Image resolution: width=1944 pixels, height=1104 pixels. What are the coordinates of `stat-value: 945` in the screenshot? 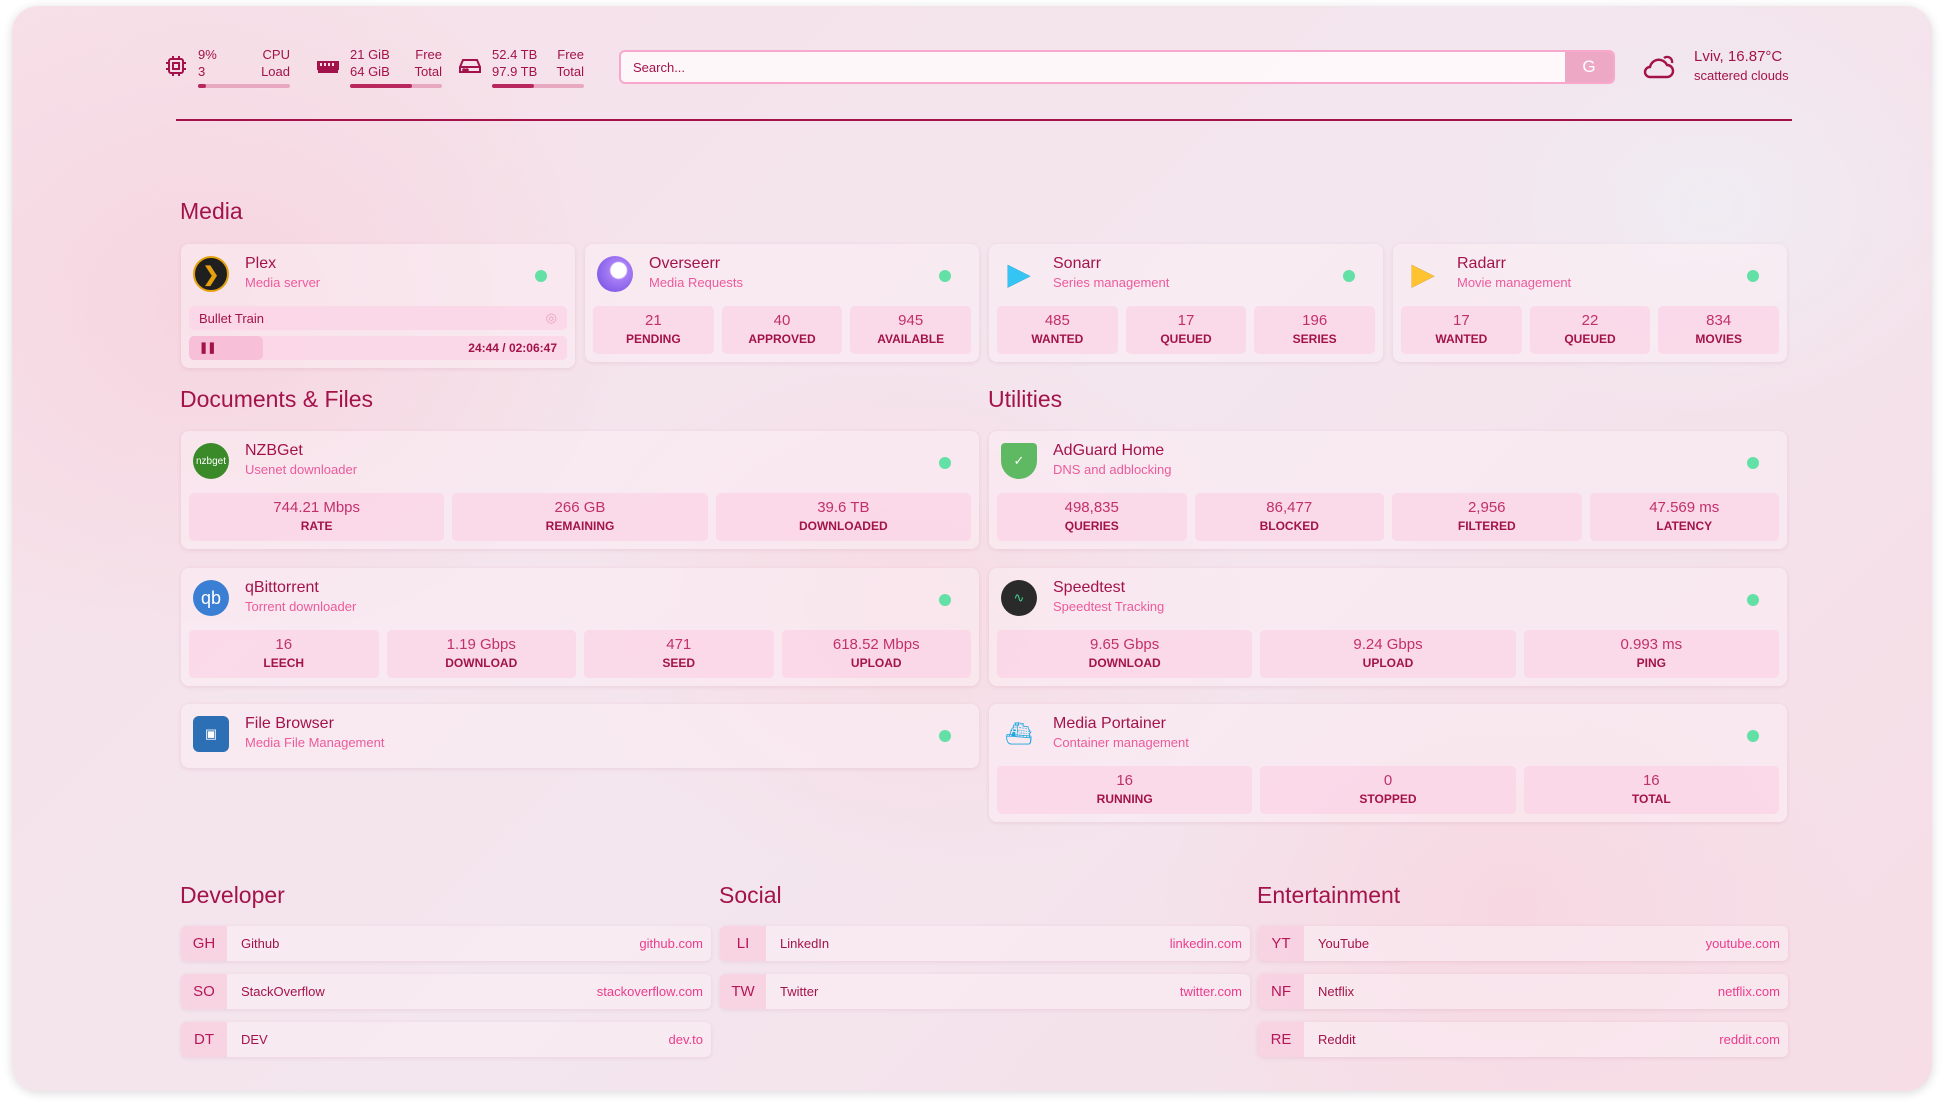 It's located at (911, 320).